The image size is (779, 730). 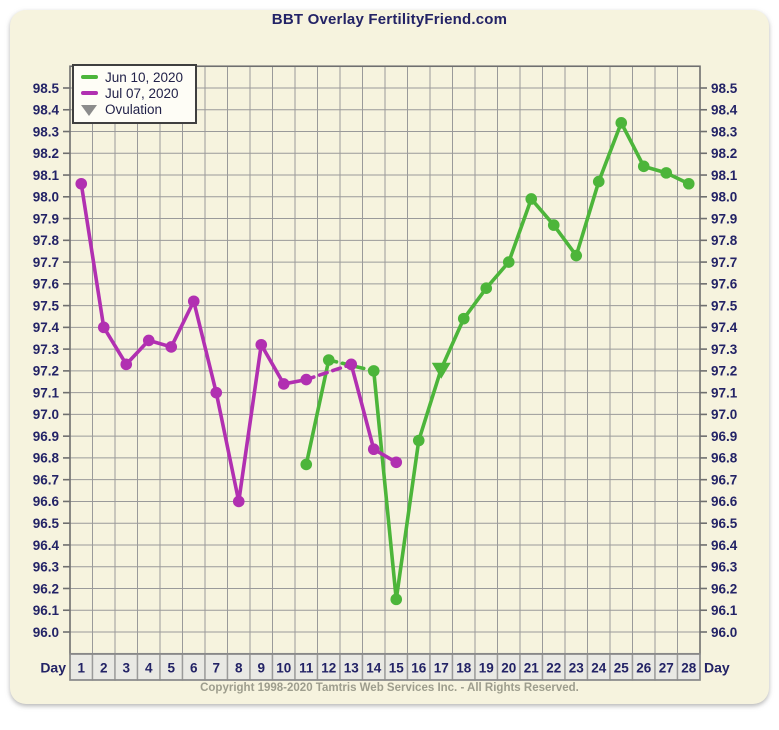 I want to click on day-number: 24, so click(x=599, y=668).